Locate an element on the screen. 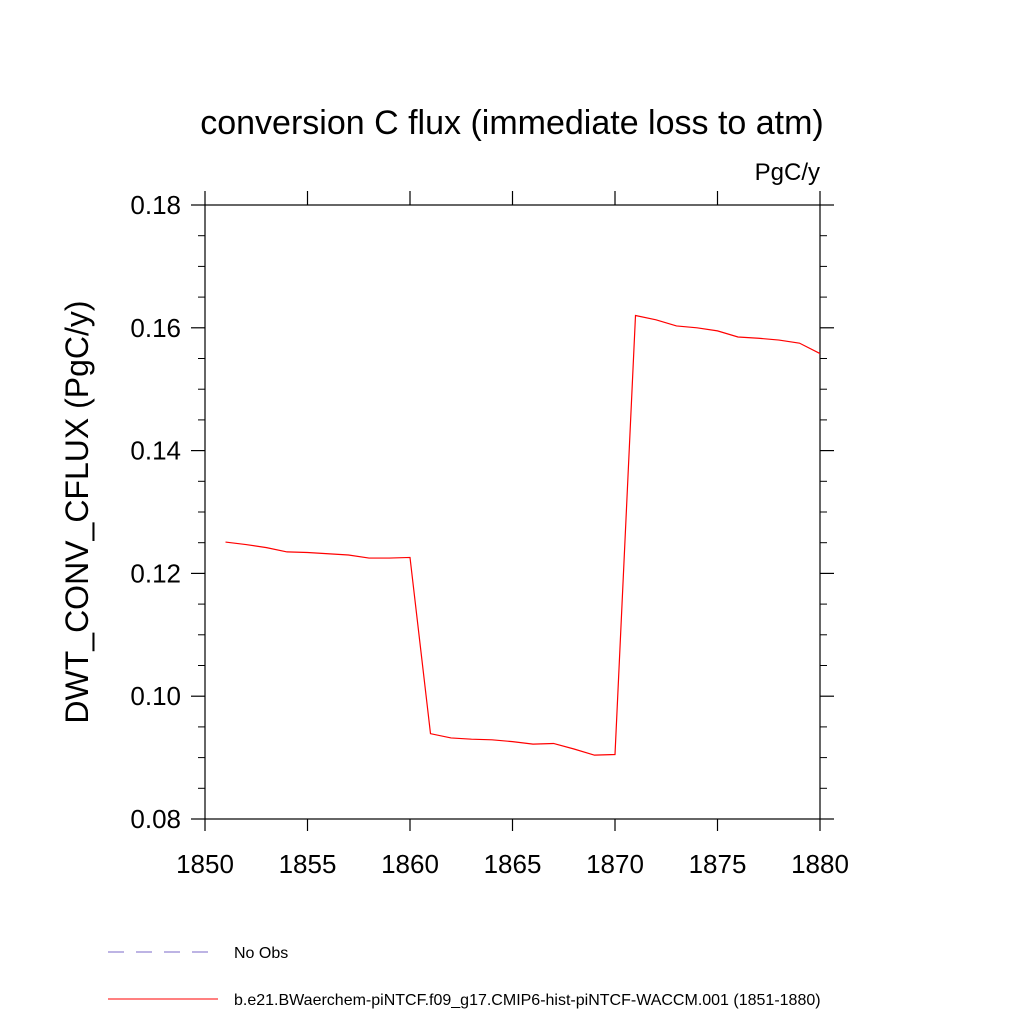 This screenshot has height=1024, width=1024. x-tick-label: 1865 is located at coordinates (513, 864).